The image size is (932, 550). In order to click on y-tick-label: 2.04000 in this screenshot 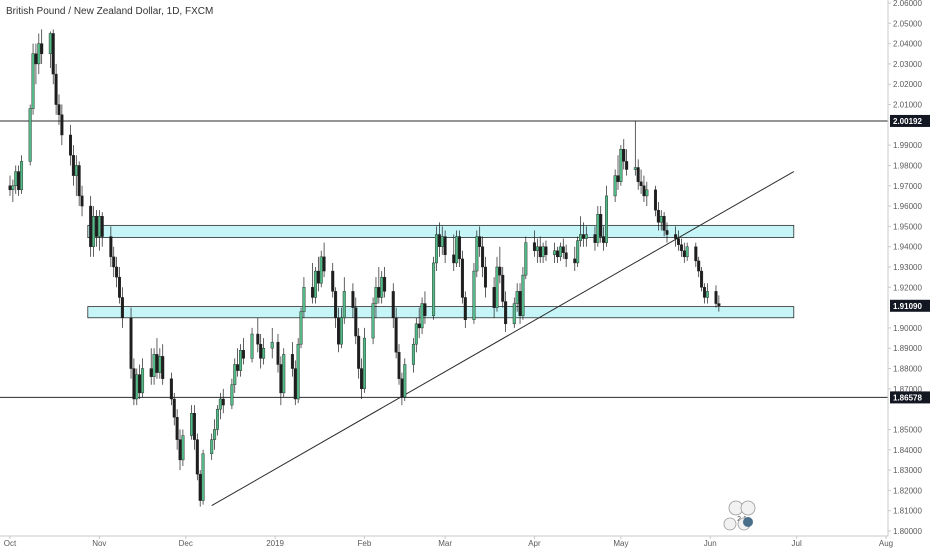, I will do `click(907, 44)`.